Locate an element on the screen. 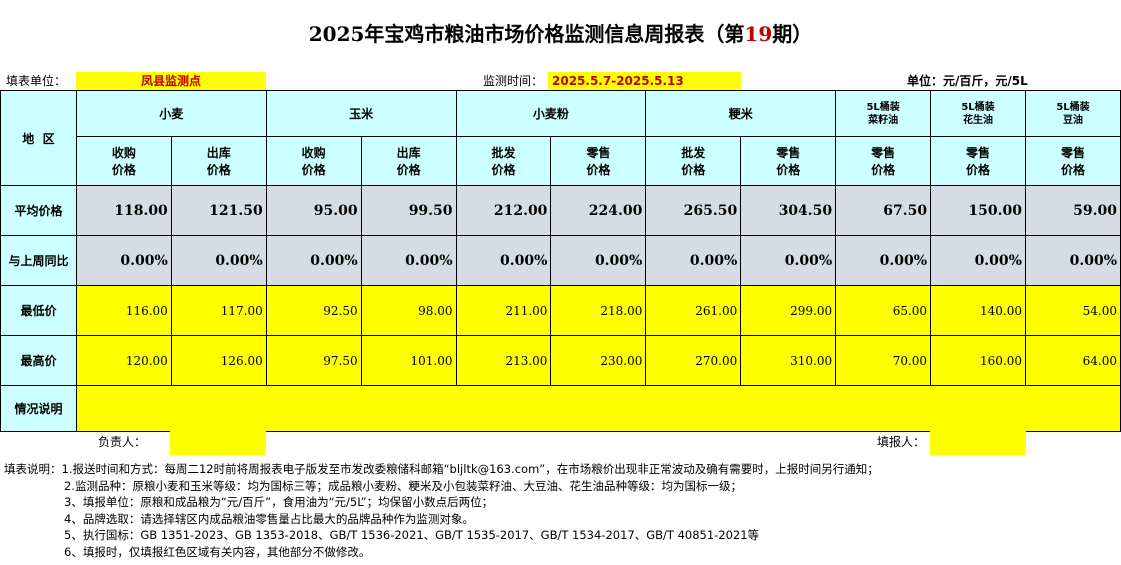  period-number: 19 is located at coordinates (758, 34).